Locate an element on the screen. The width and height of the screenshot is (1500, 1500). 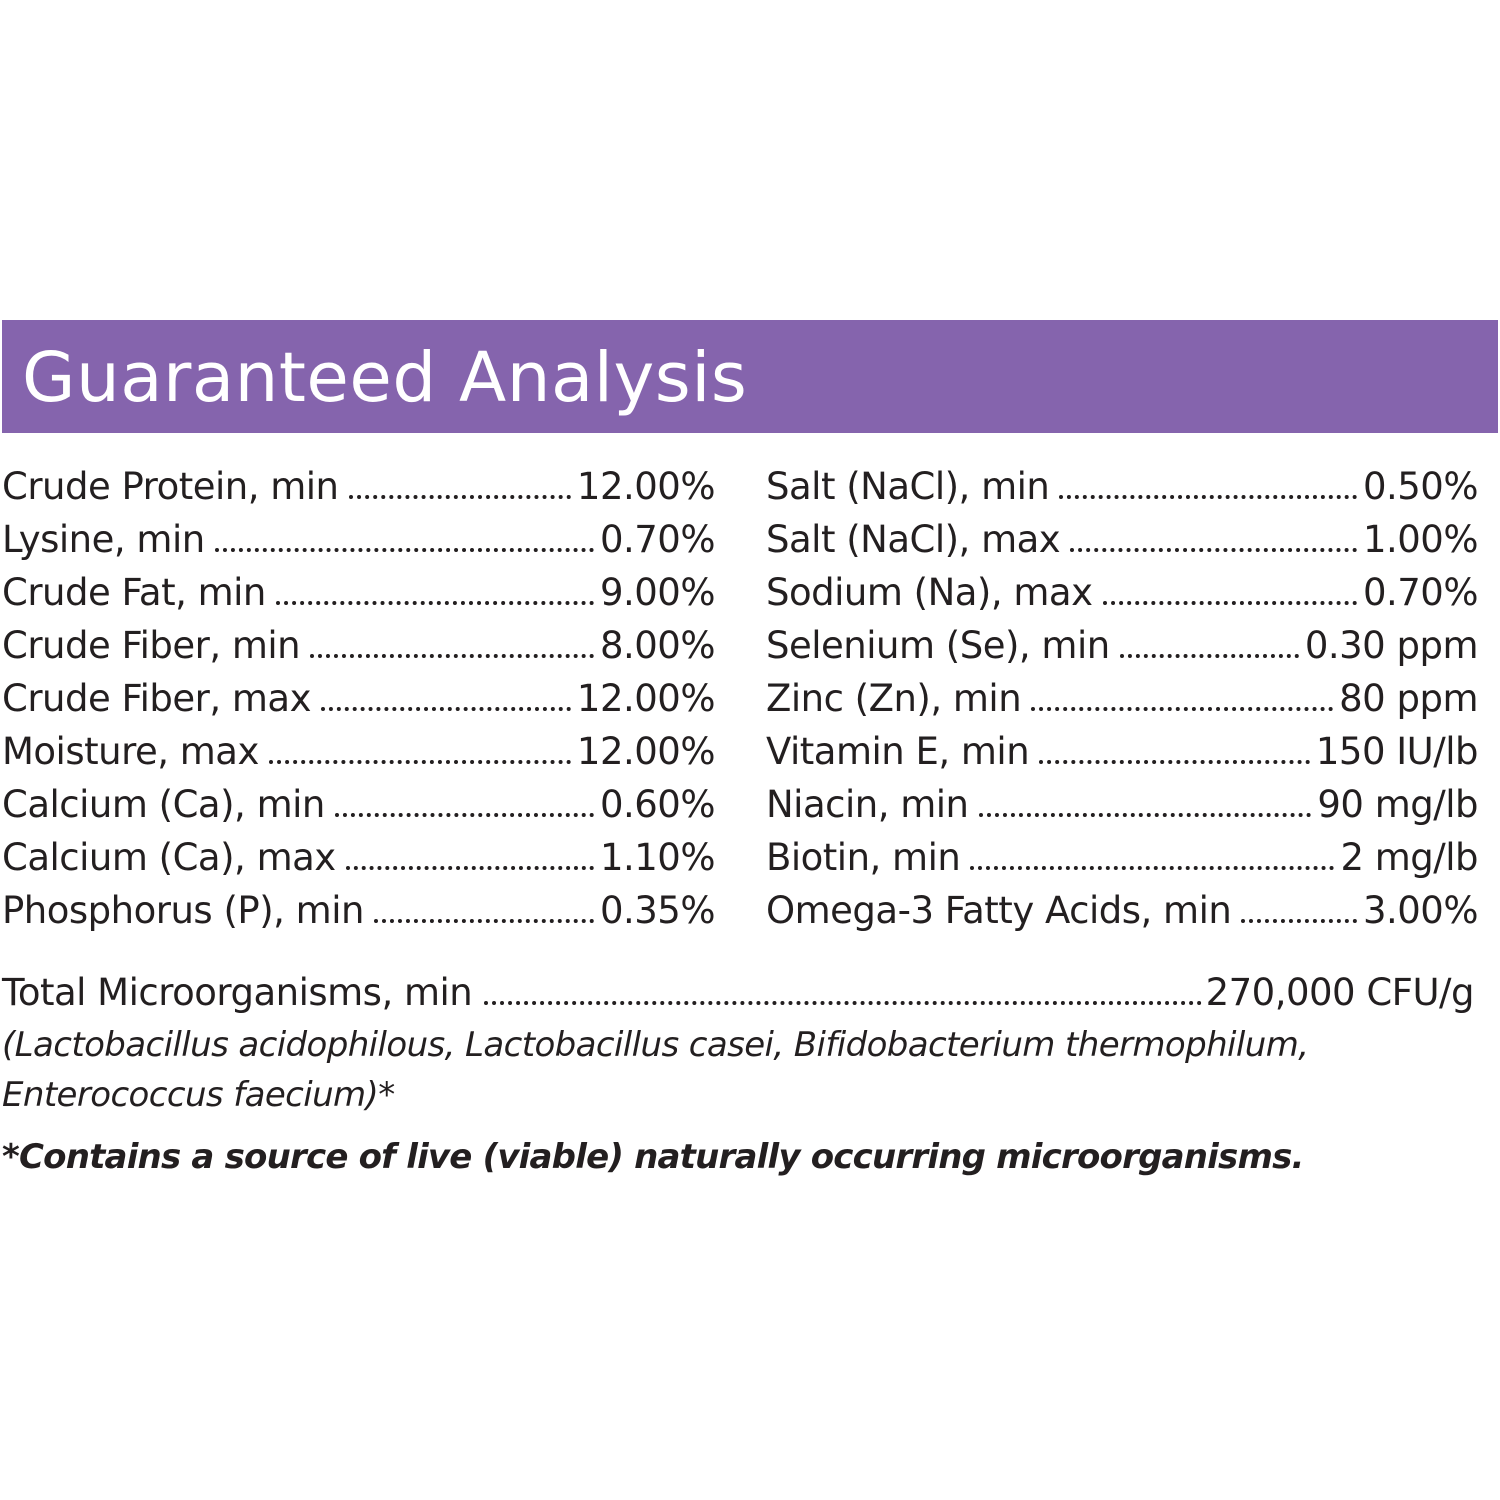
nutrient-label: Vitamin E, min is located at coordinates (898, 751).